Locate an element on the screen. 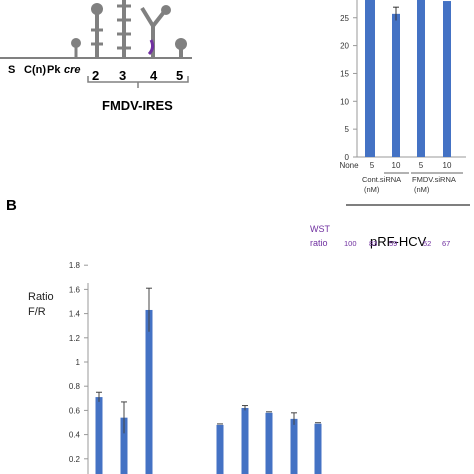 The width and height of the screenshot is (474, 474). y-tick-label: 0.8 is located at coordinates (75, 386).